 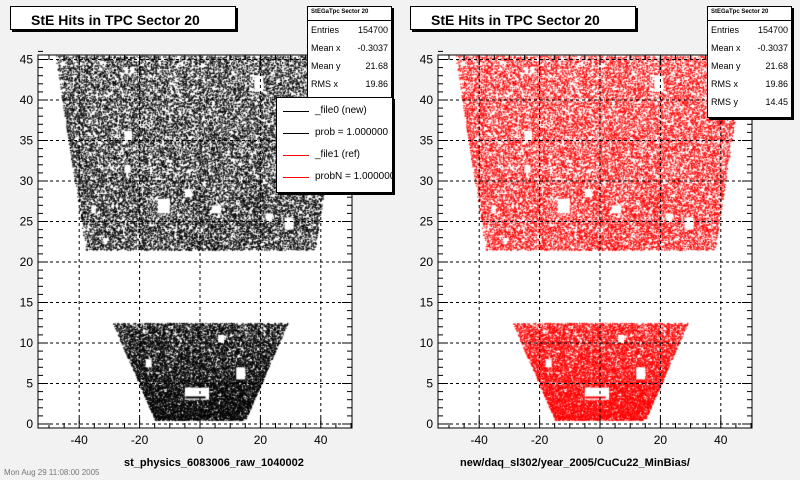 What do you see at coordinates (349, 66) in the screenshot?
I see `left-stats-row: Mean y 21.68` at bounding box center [349, 66].